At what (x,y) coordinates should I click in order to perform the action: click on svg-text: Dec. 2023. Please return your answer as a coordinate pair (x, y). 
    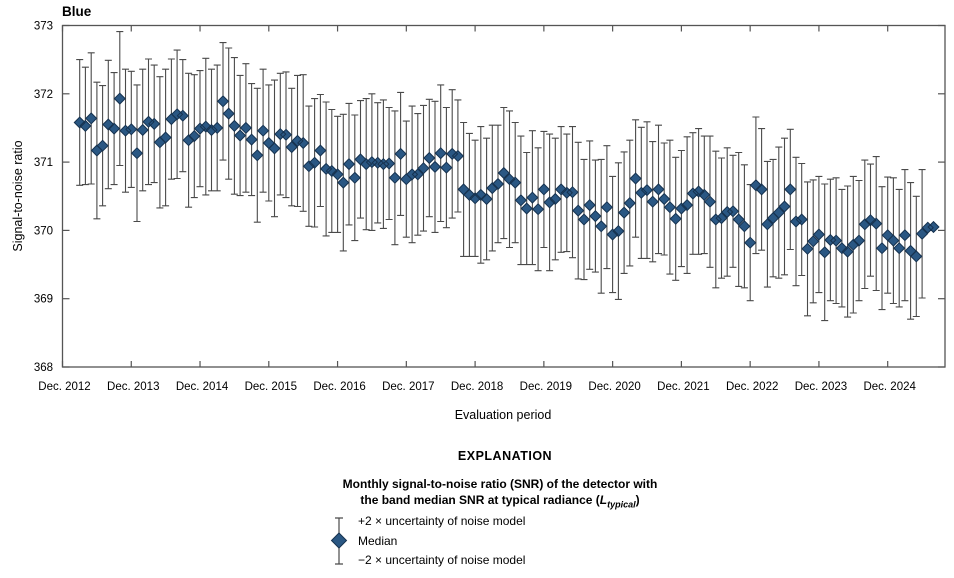
    Looking at the image, I should click on (821, 387).